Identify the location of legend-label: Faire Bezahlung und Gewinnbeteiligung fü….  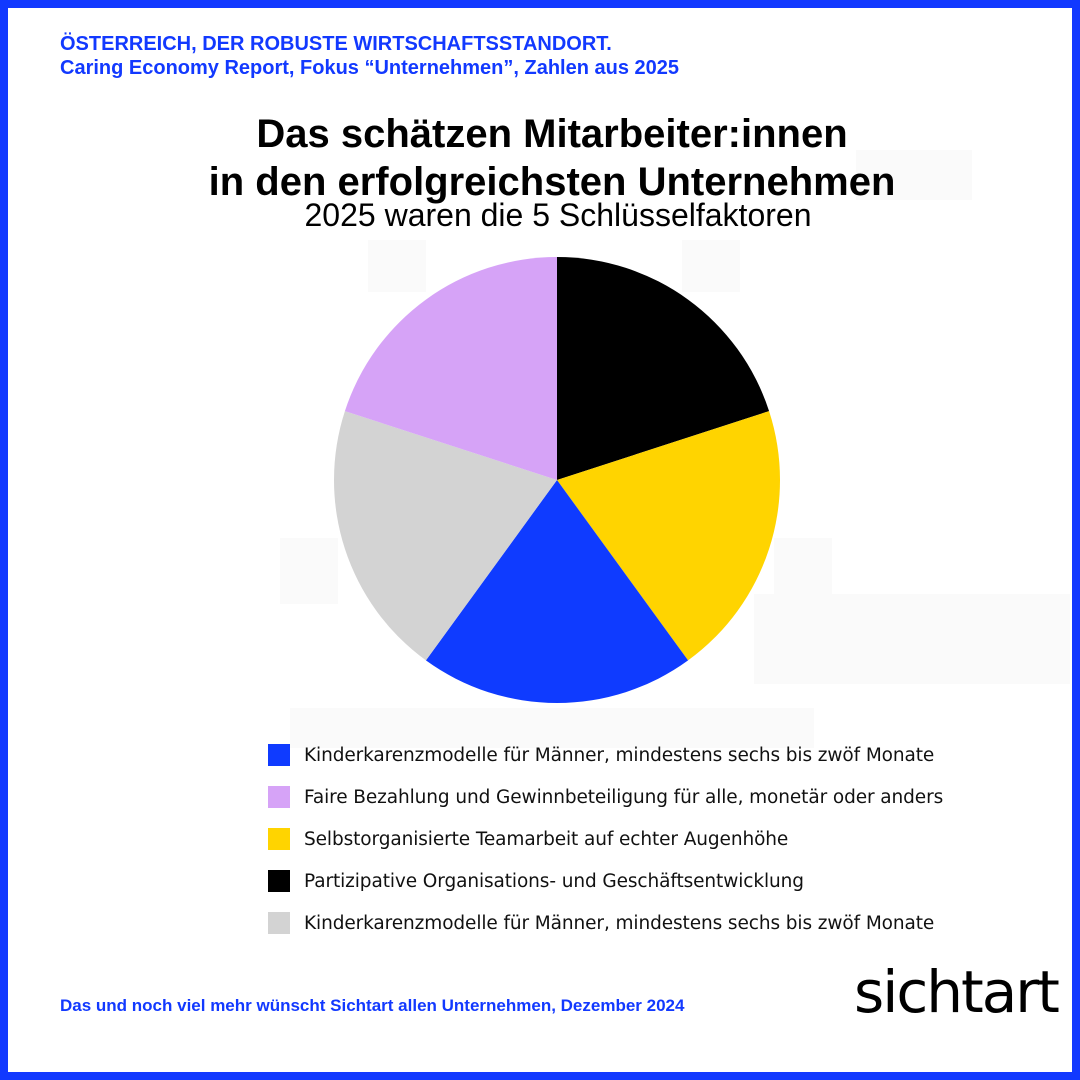
(624, 797).